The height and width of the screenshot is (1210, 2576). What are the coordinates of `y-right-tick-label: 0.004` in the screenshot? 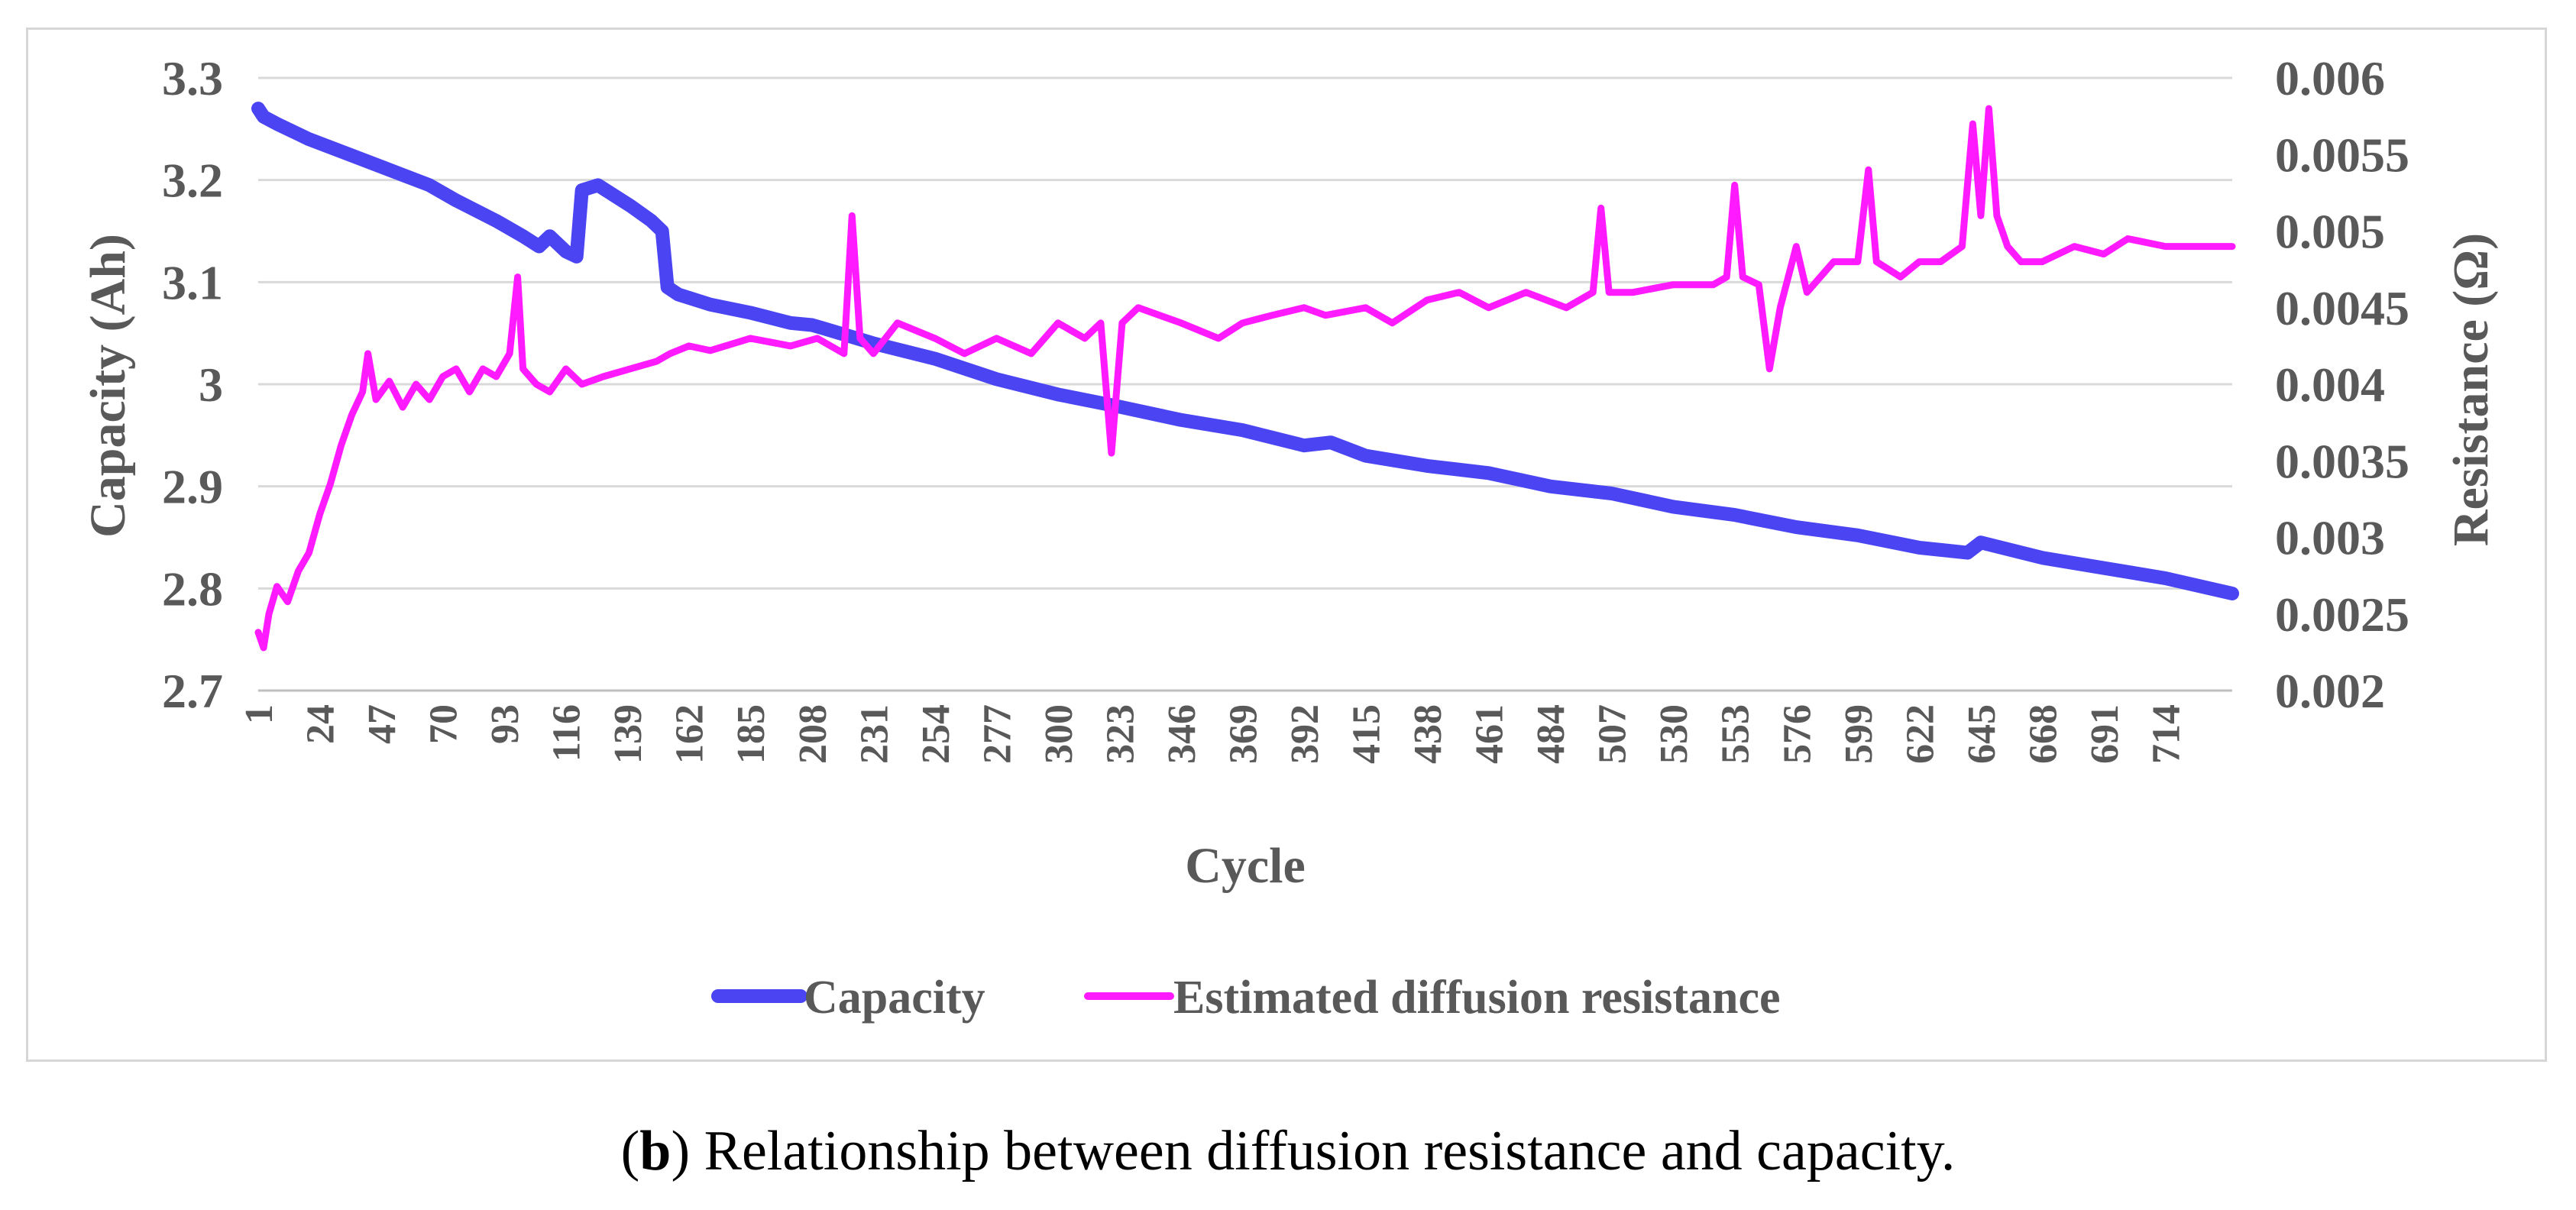 It's located at (2330, 385).